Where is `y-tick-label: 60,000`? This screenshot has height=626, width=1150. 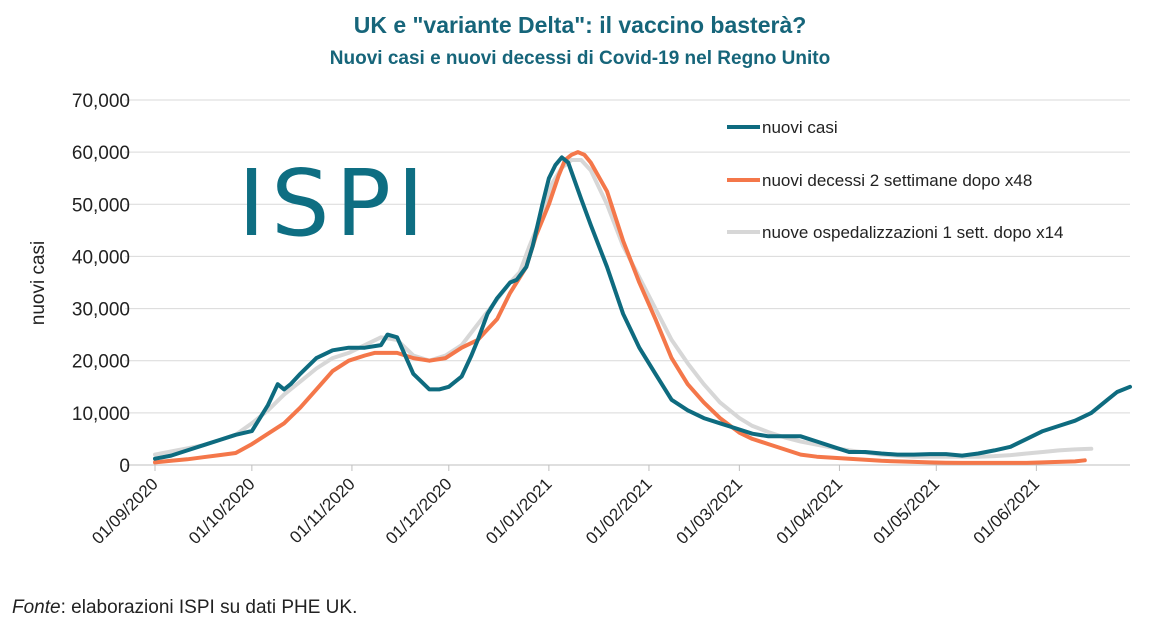 y-tick-label: 60,000 is located at coordinates (101, 153).